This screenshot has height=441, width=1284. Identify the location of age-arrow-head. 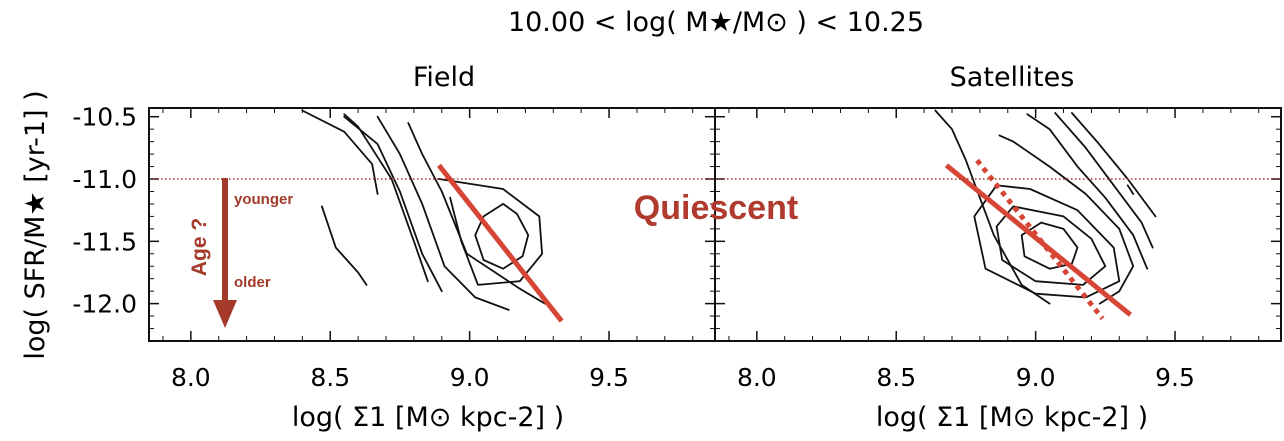
(225, 314).